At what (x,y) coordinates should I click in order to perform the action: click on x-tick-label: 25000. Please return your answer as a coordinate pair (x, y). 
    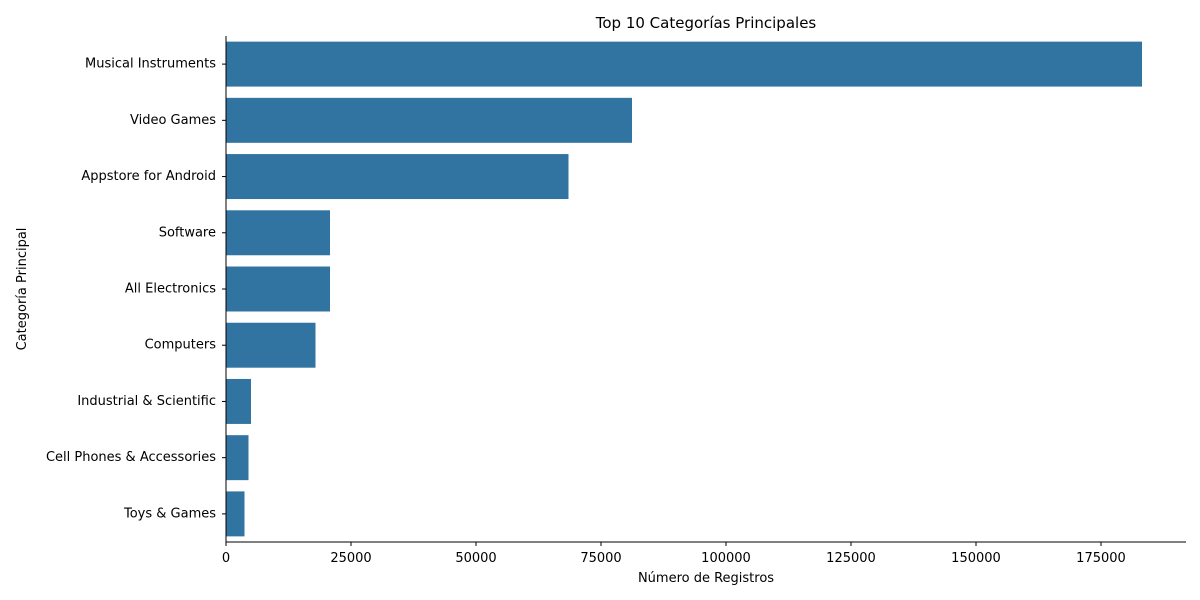
    Looking at the image, I should click on (350, 558).